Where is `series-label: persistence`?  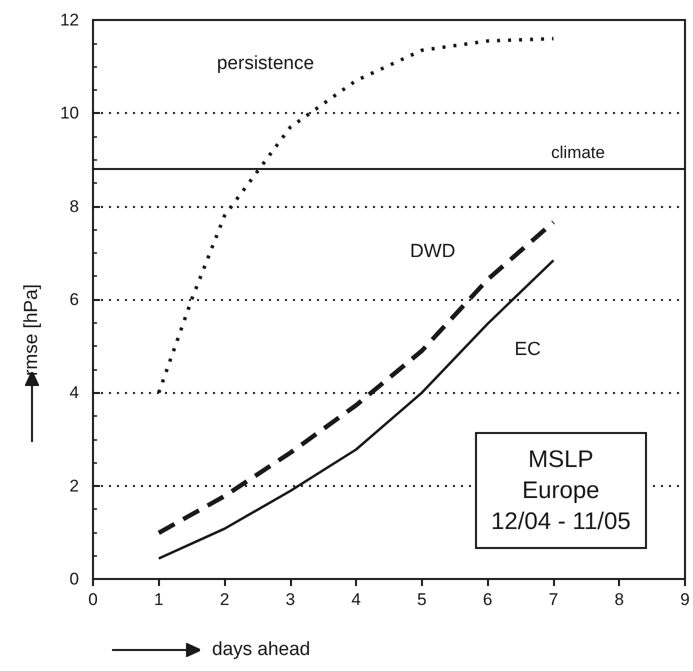 series-label: persistence is located at coordinates (265, 63).